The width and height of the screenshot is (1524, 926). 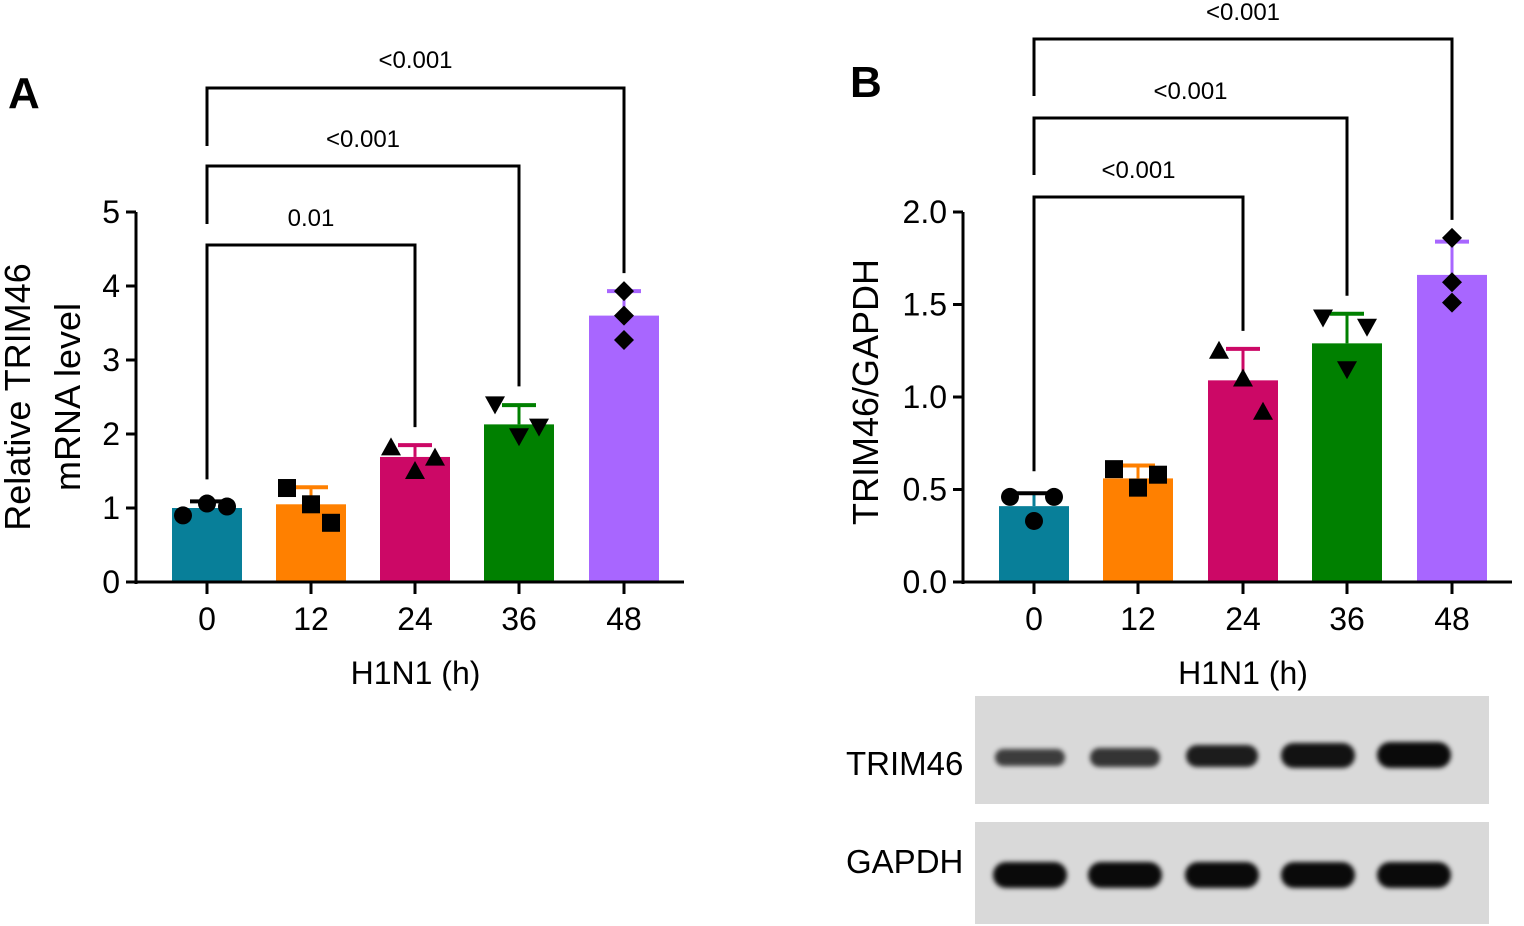 I want to click on y-tick-label: 0, so click(x=111, y=582).